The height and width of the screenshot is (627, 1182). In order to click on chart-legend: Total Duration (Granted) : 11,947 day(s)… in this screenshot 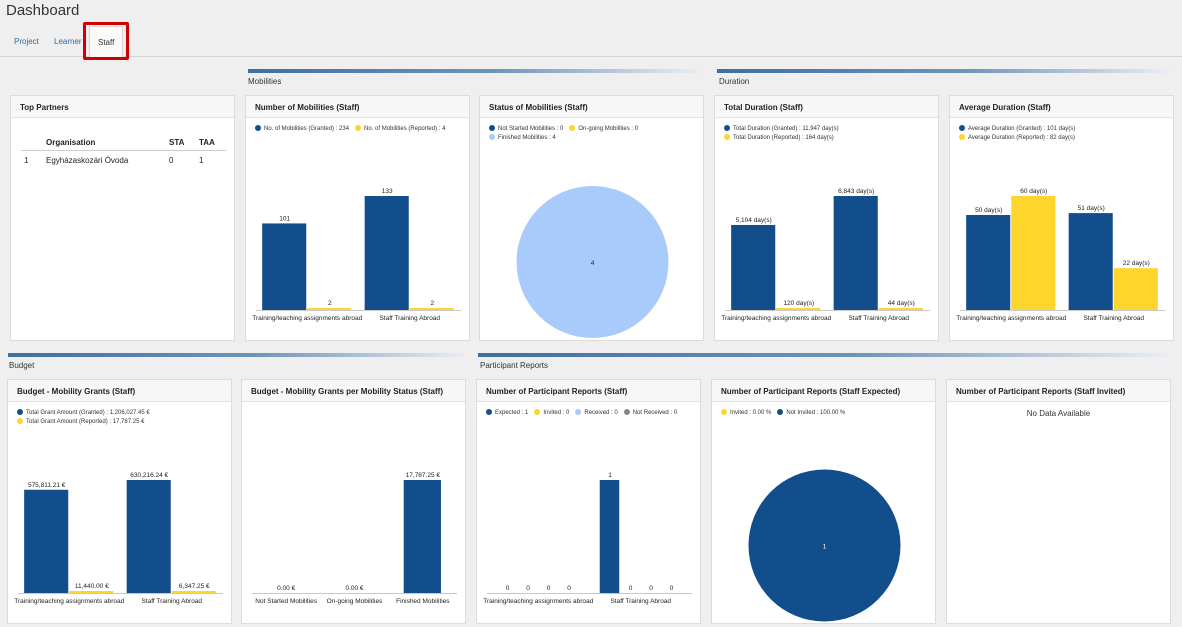, I will do `click(784, 134)`.